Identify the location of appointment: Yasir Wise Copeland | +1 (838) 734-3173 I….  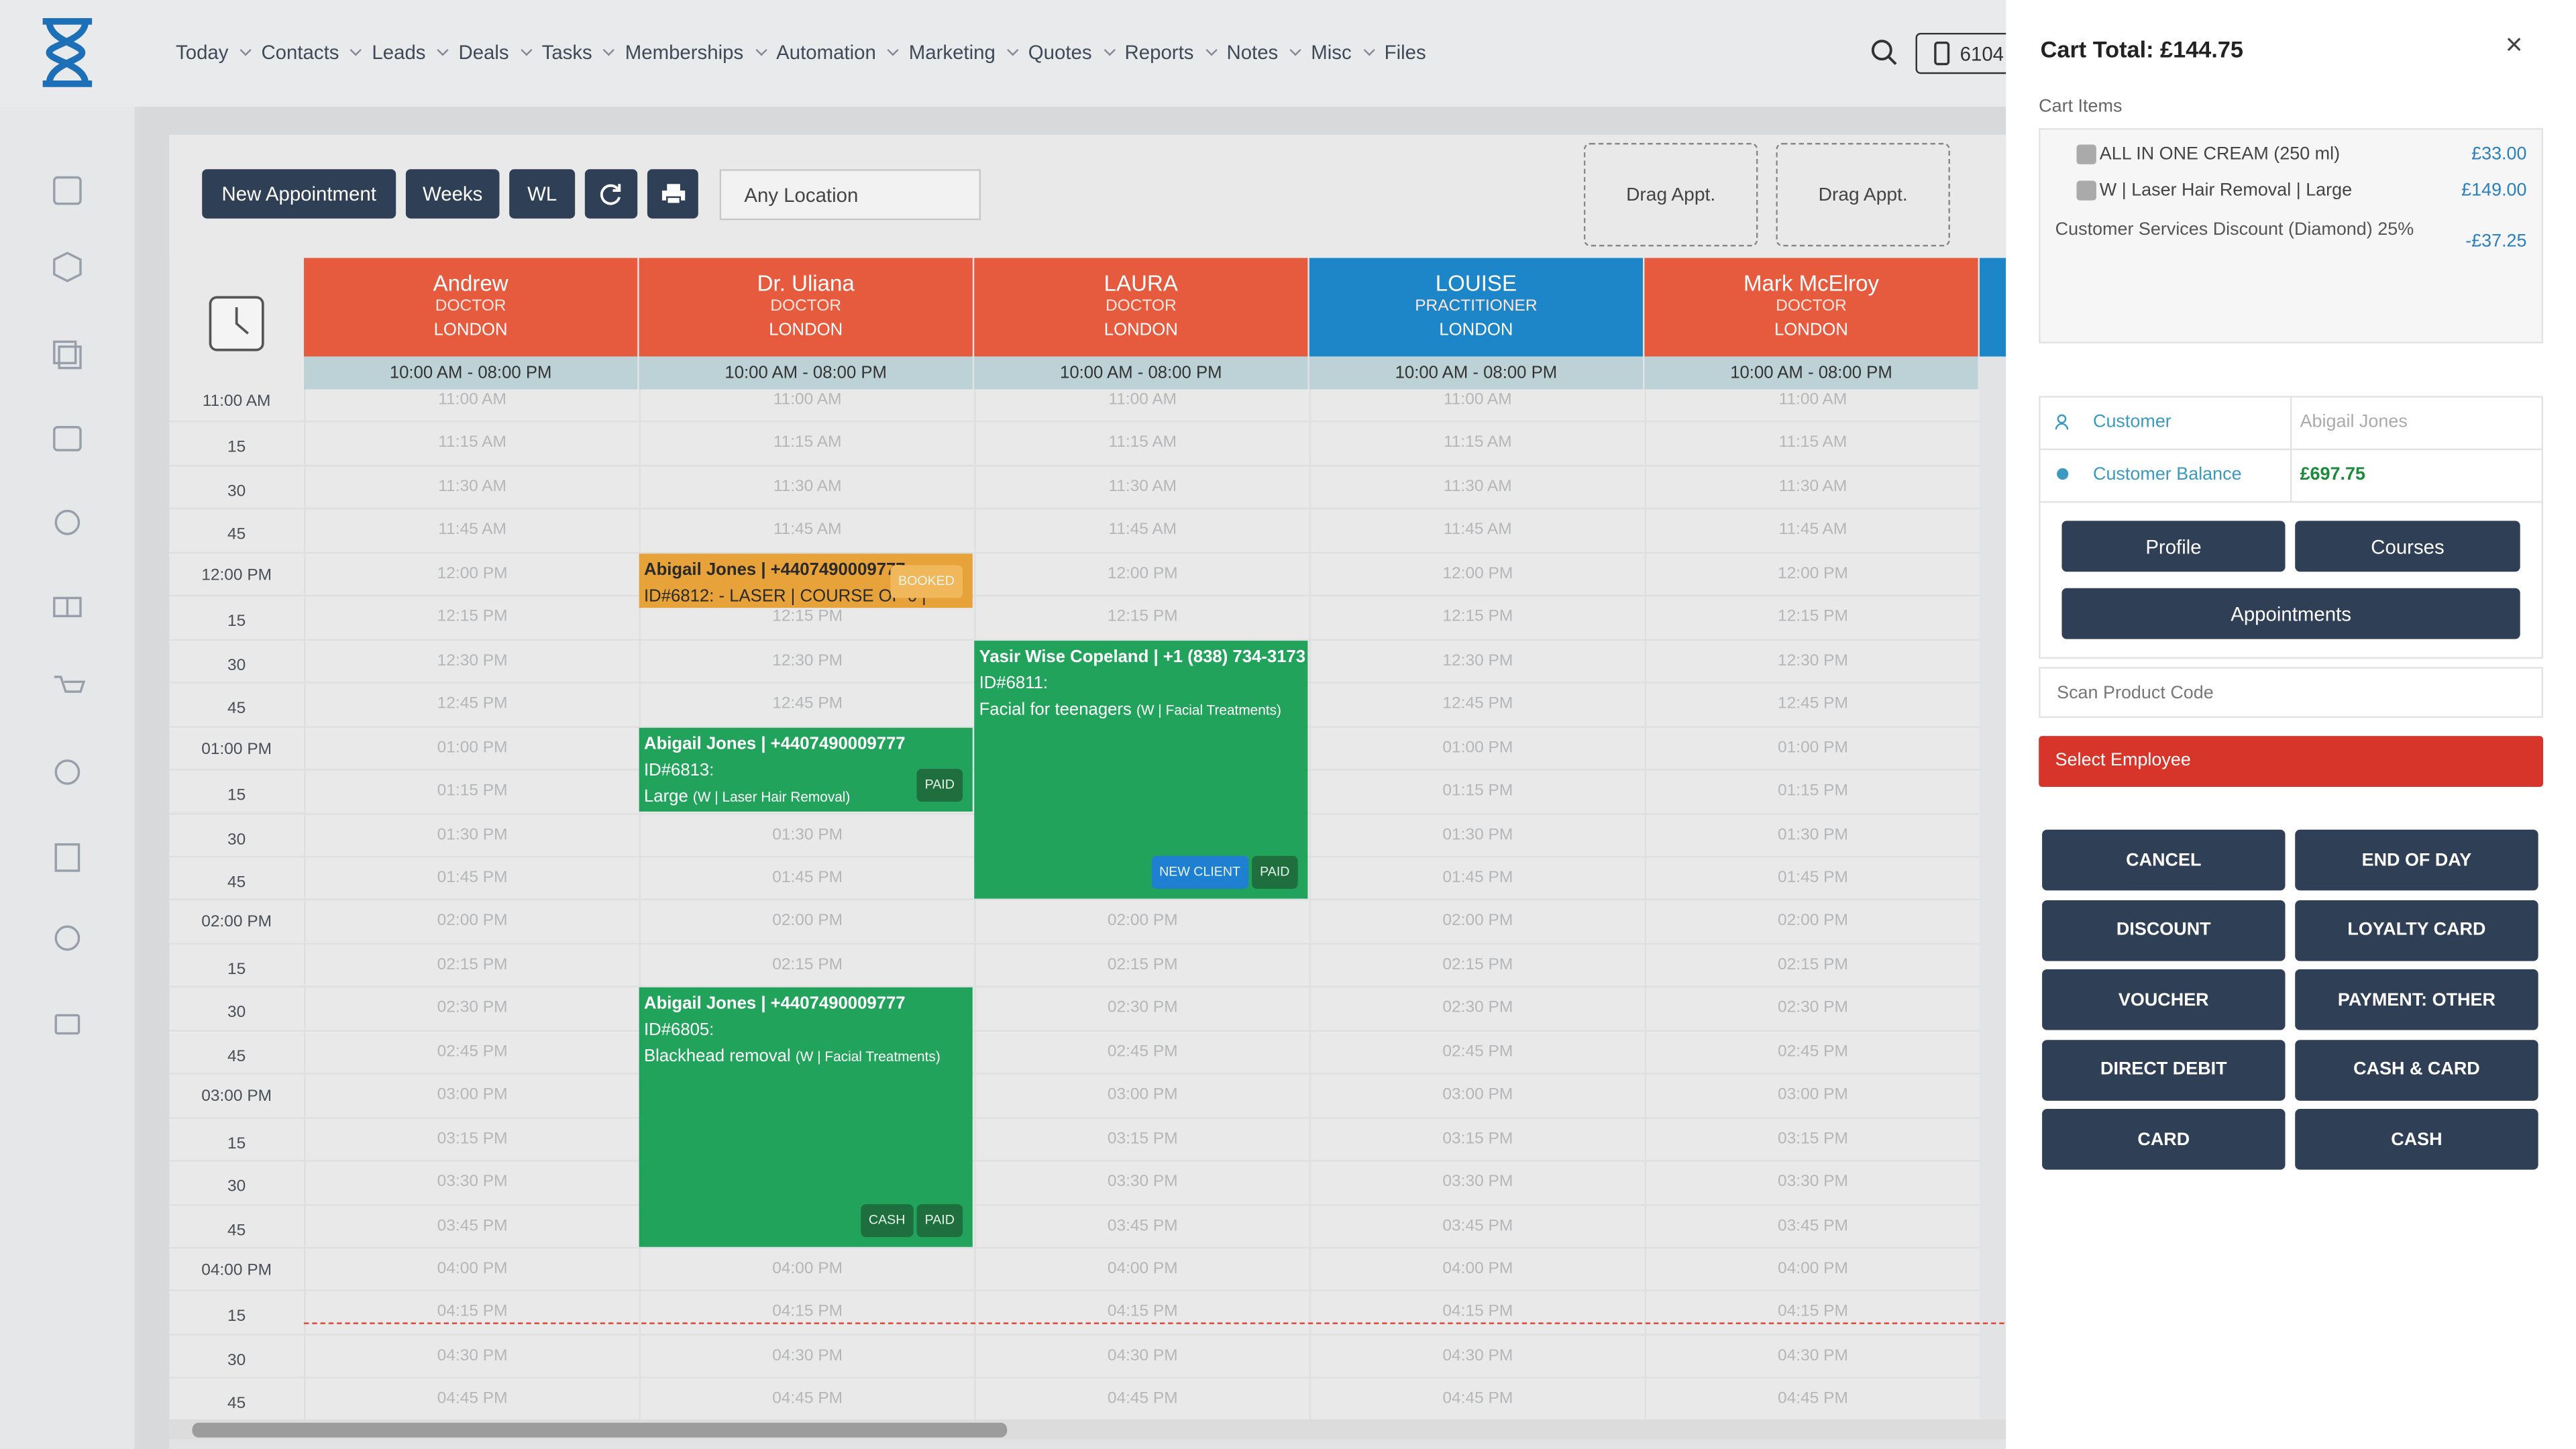
(1141, 770).